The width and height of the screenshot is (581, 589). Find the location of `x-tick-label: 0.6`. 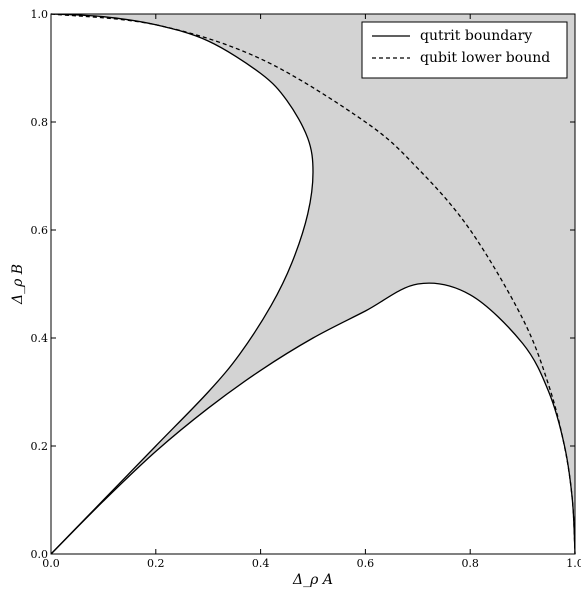

x-tick-label: 0.6 is located at coordinates (366, 563).